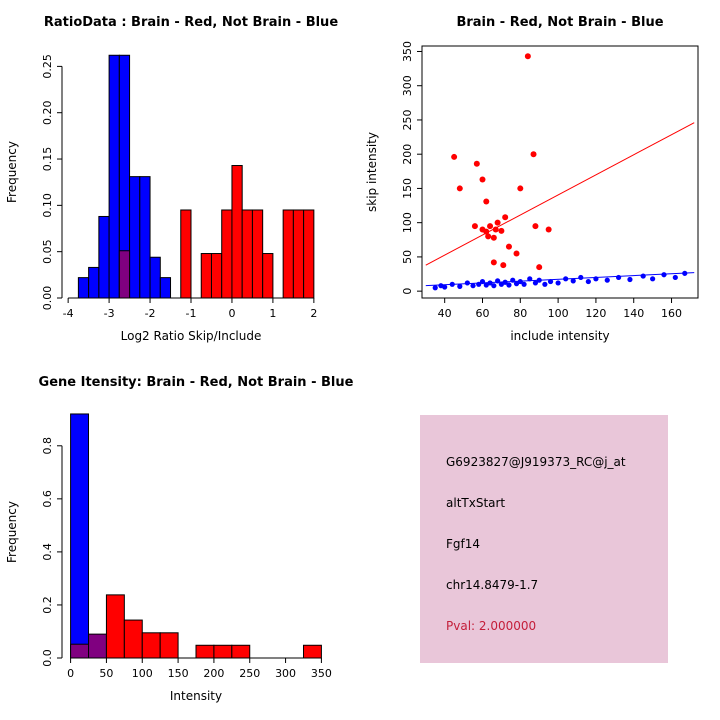  What do you see at coordinates (671, 313) in the screenshot?
I see `svg-text: 160` at bounding box center [671, 313].